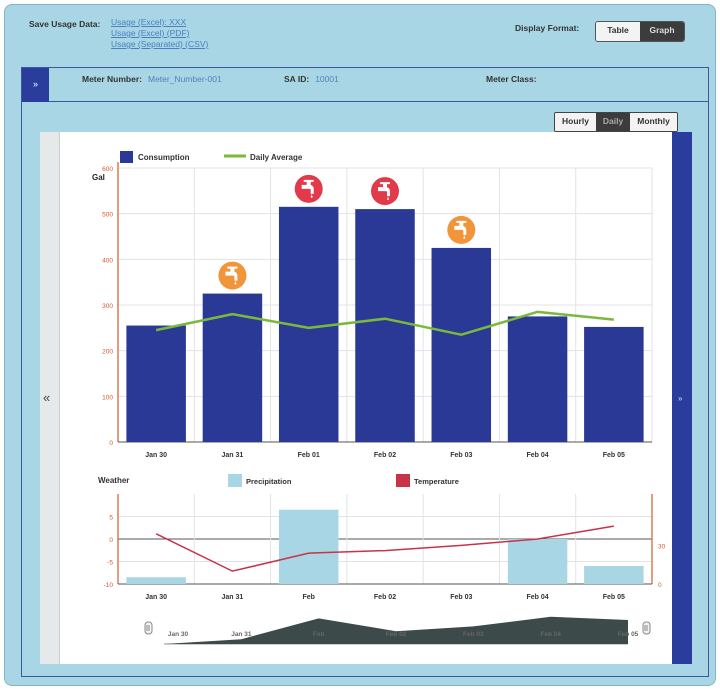 This screenshot has width=720, height=690. What do you see at coordinates (537, 597) in the screenshot?
I see `weather-x-tick-label: Feb 04` at bounding box center [537, 597].